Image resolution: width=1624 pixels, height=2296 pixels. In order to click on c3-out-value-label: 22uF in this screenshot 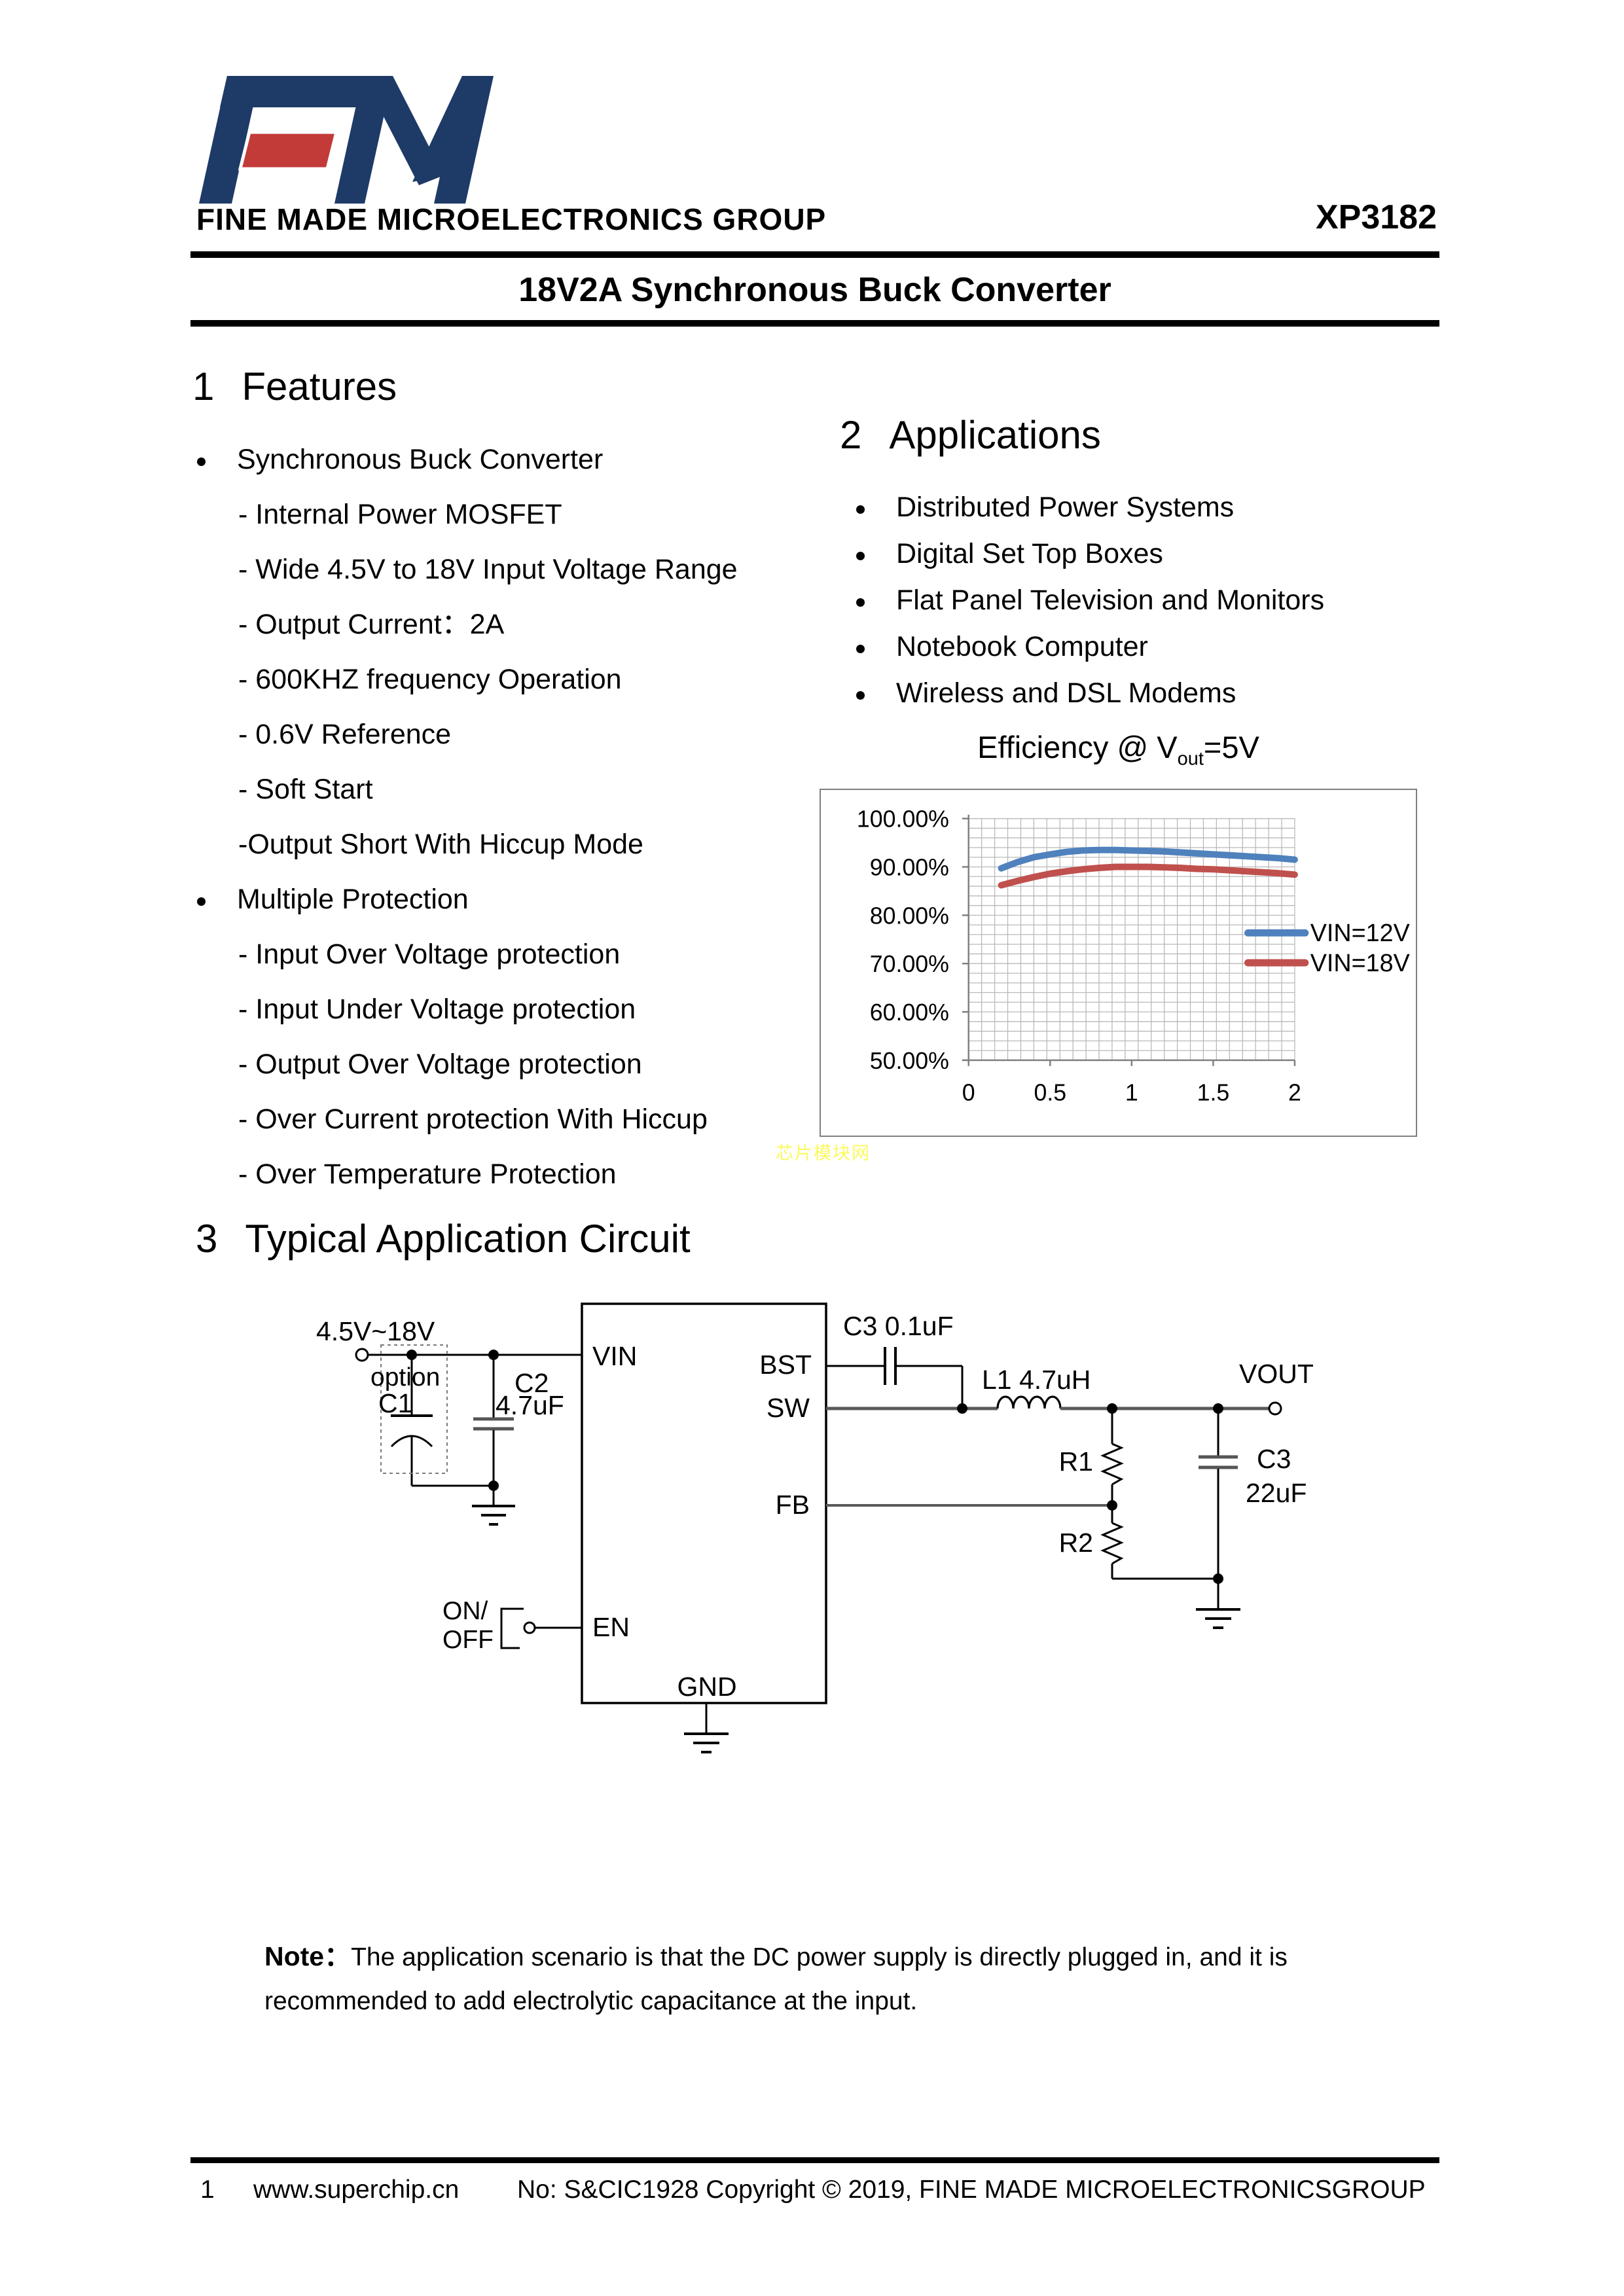, I will do `click(1276, 1493)`.